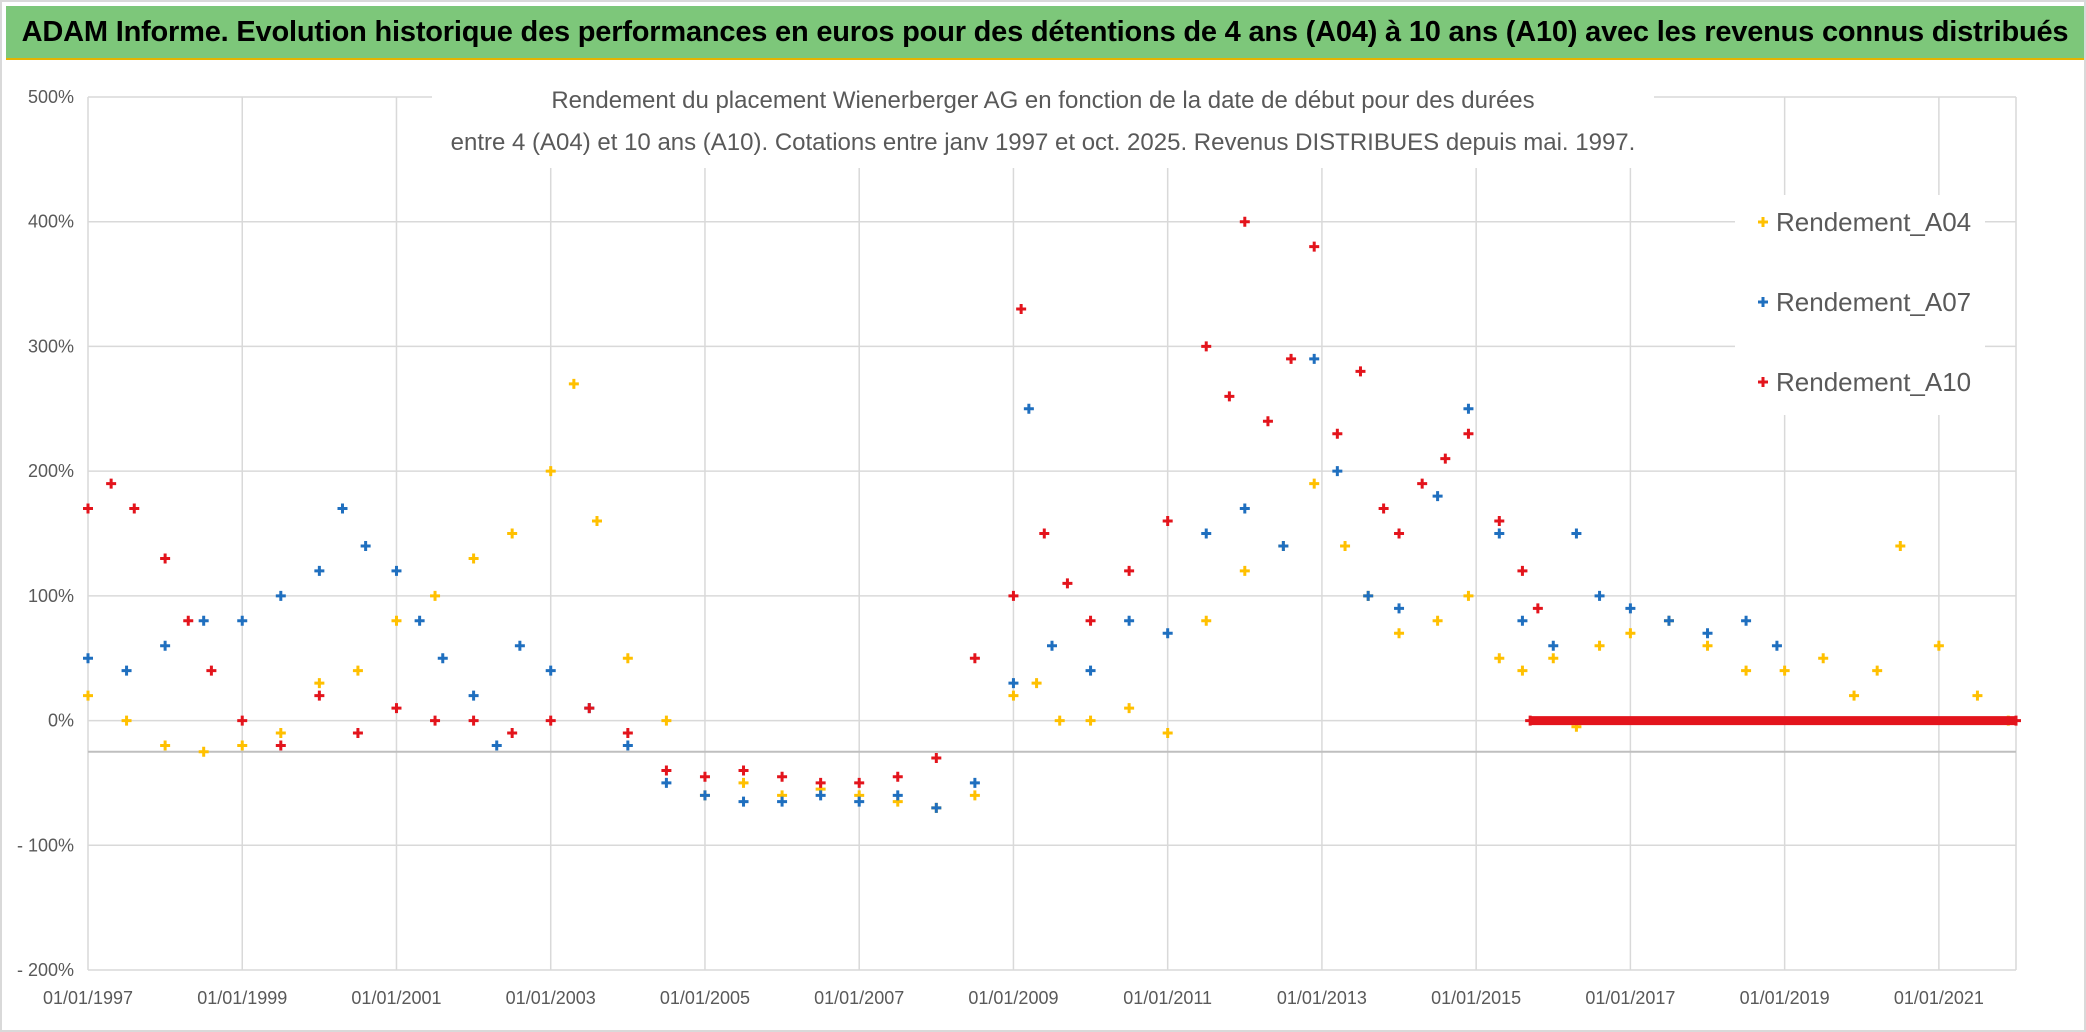 The image size is (2086, 1032). I want to click on legend-label: Rendement_A04, so click(1873, 222).